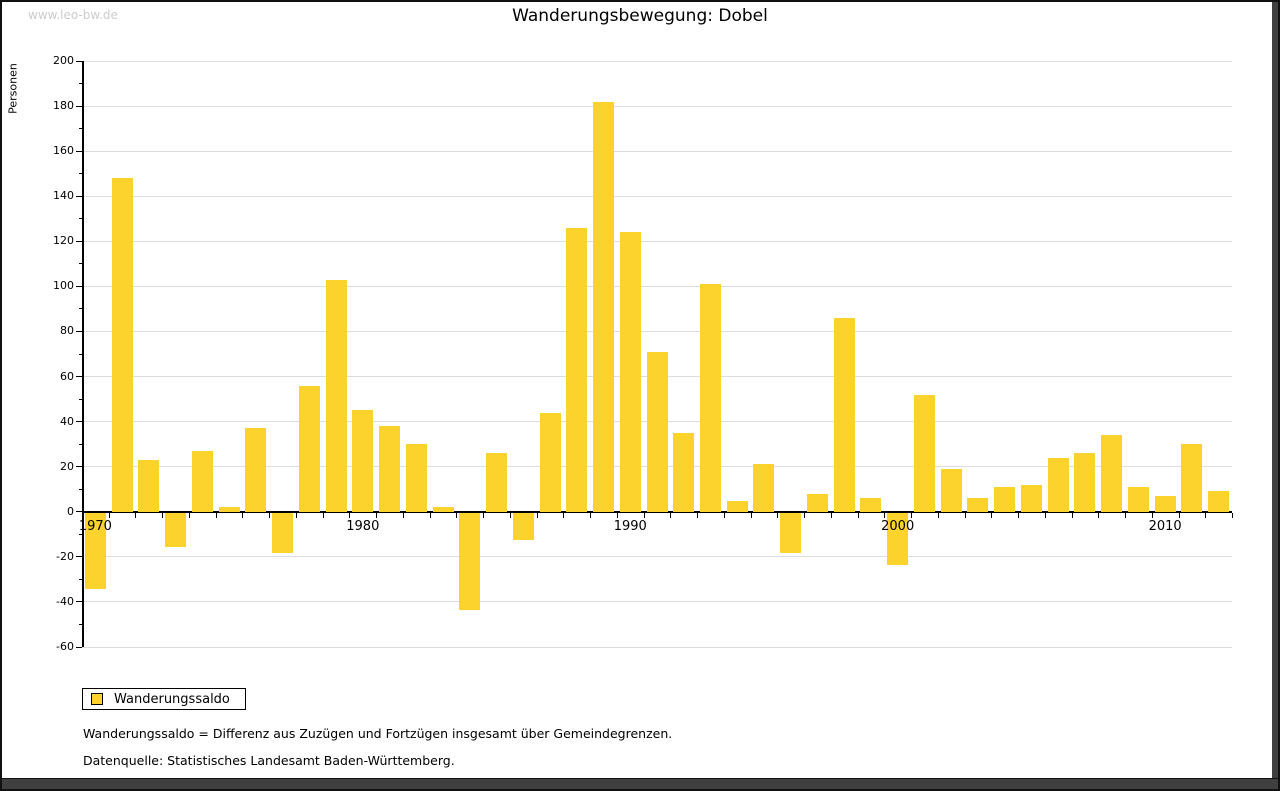 Image resolution: width=1280 pixels, height=791 pixels. I want to click on bar-1970, so click(95, 551).